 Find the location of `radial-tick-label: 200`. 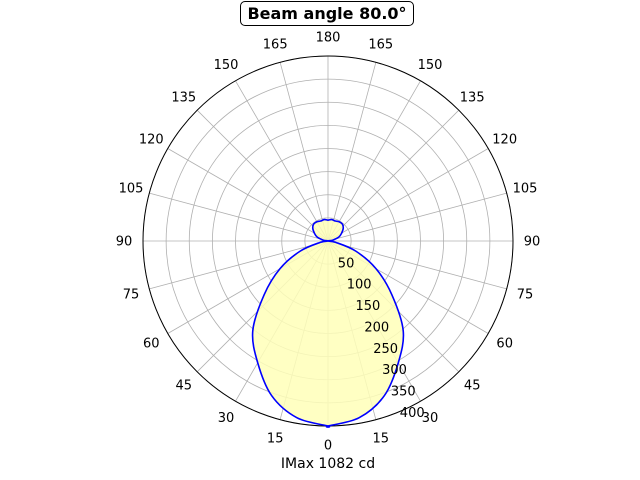

radial-tick-label: 200 is located at coordinates (376, 328).